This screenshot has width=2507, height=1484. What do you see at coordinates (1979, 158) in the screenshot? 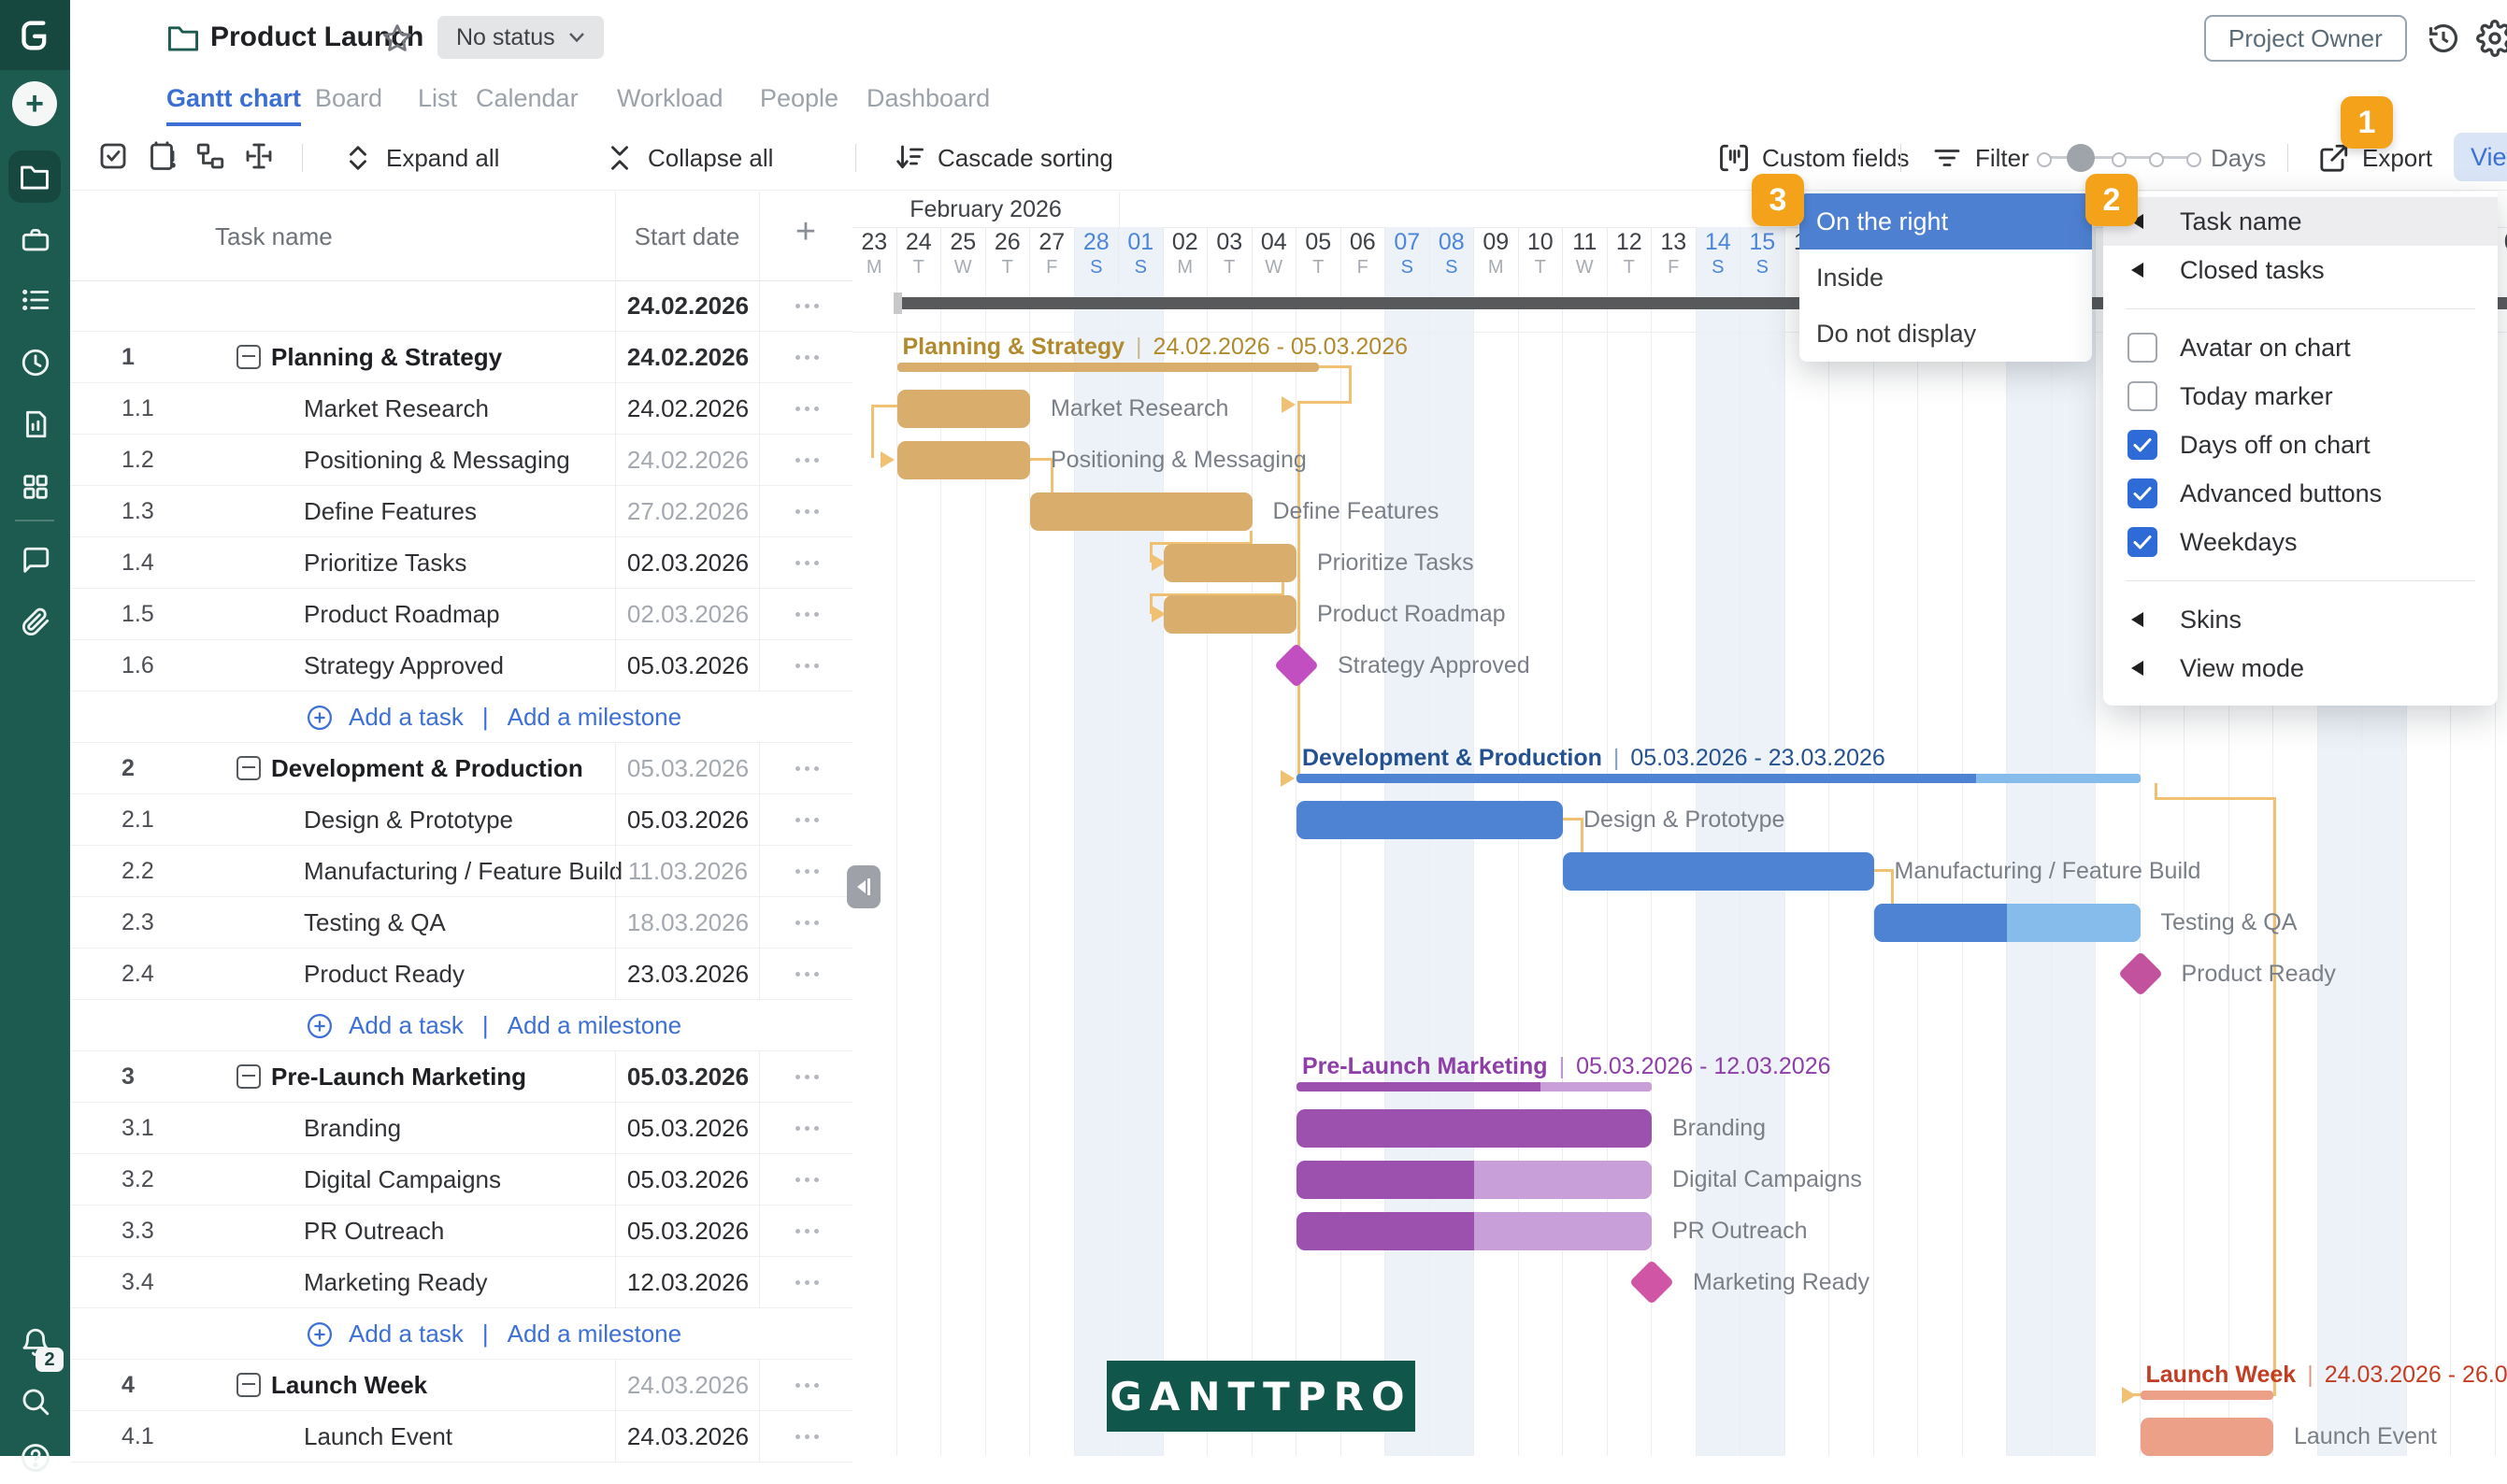
I see `filter-button: Filter` at bounding box center [1979, 158].